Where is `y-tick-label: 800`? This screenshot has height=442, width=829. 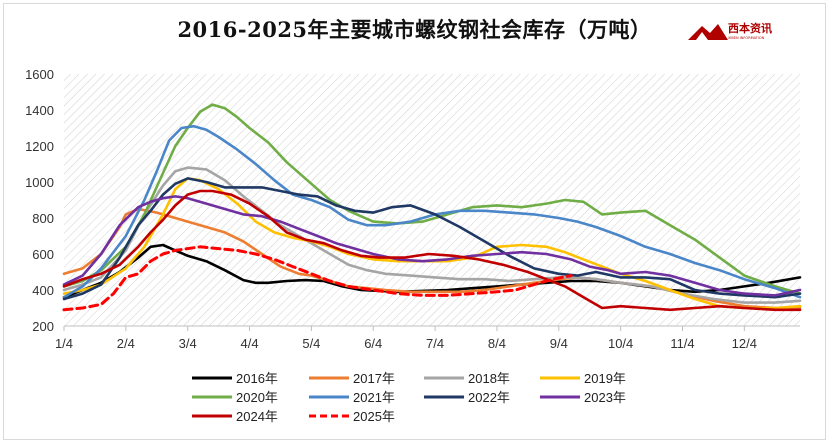 y-tick-label: 800 is located at coordinates (43, 218).